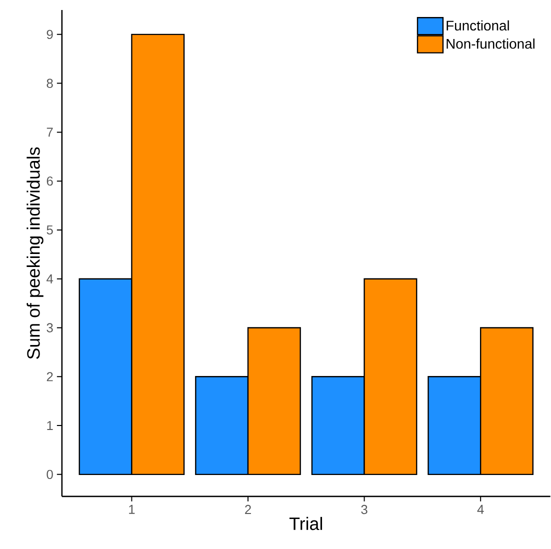 The image size is (551, 549). What do you see at coordinates (35, 253) in the screenshot?
I see `y-axis-title: Sum of peeking individuals` at bounding box center [35, 253].